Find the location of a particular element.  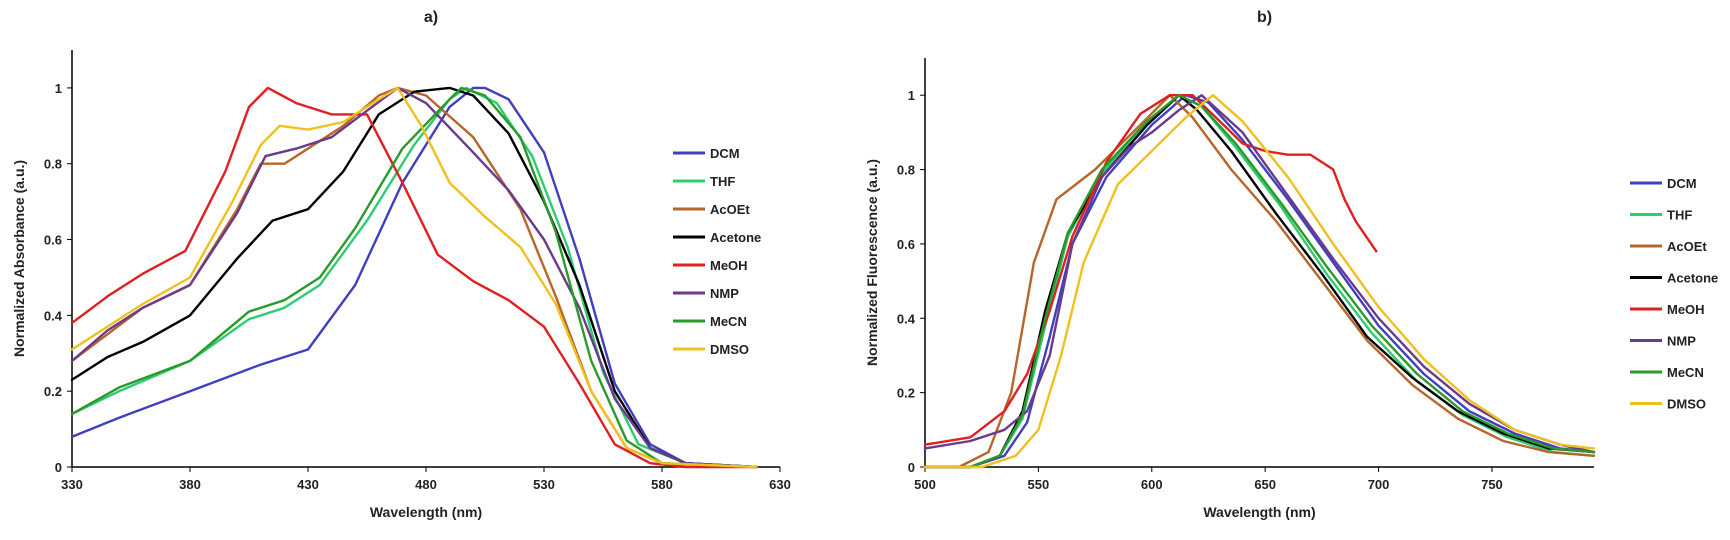

x-tick-label: 550 is located at coordinates (1039, 484).